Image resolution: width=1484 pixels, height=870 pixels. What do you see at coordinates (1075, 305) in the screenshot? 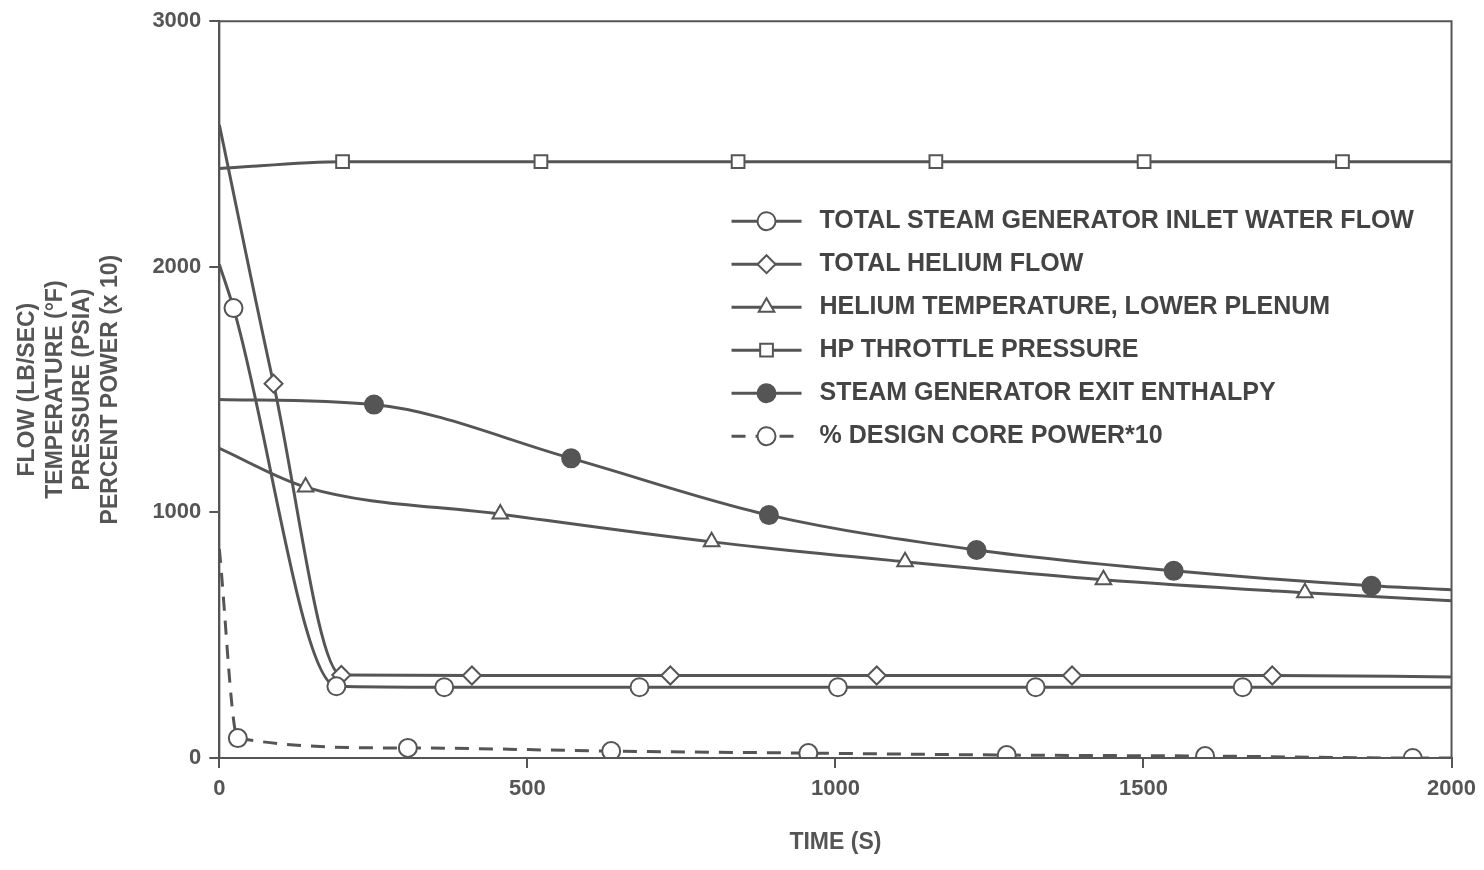
I see `legend-label: HELIUM TEMPERATURE, LOWER PLENUM` at bounding box center [1075, 305].